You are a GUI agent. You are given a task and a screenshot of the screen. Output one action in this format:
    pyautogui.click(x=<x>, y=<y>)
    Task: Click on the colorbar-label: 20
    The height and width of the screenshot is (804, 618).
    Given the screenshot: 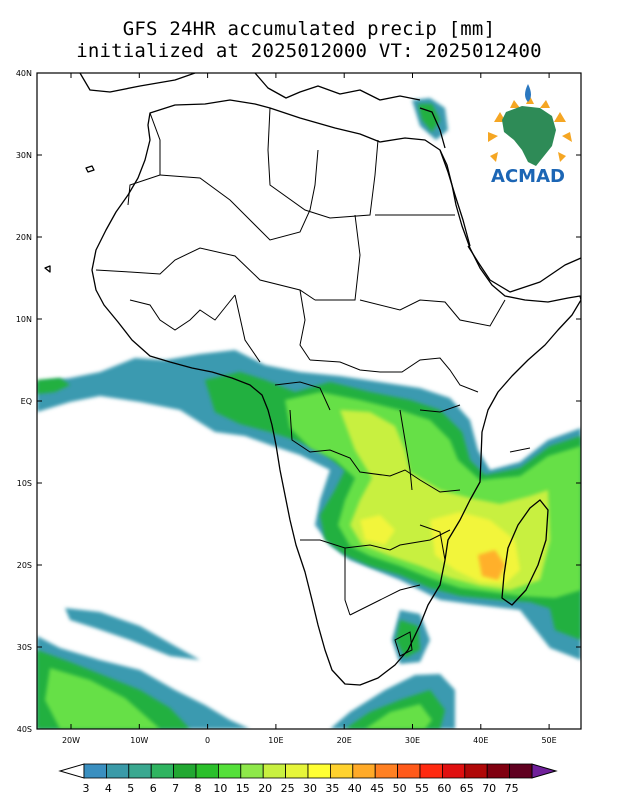 What is the action you would take?
    pyautogui.click(x=265, y=788)
    